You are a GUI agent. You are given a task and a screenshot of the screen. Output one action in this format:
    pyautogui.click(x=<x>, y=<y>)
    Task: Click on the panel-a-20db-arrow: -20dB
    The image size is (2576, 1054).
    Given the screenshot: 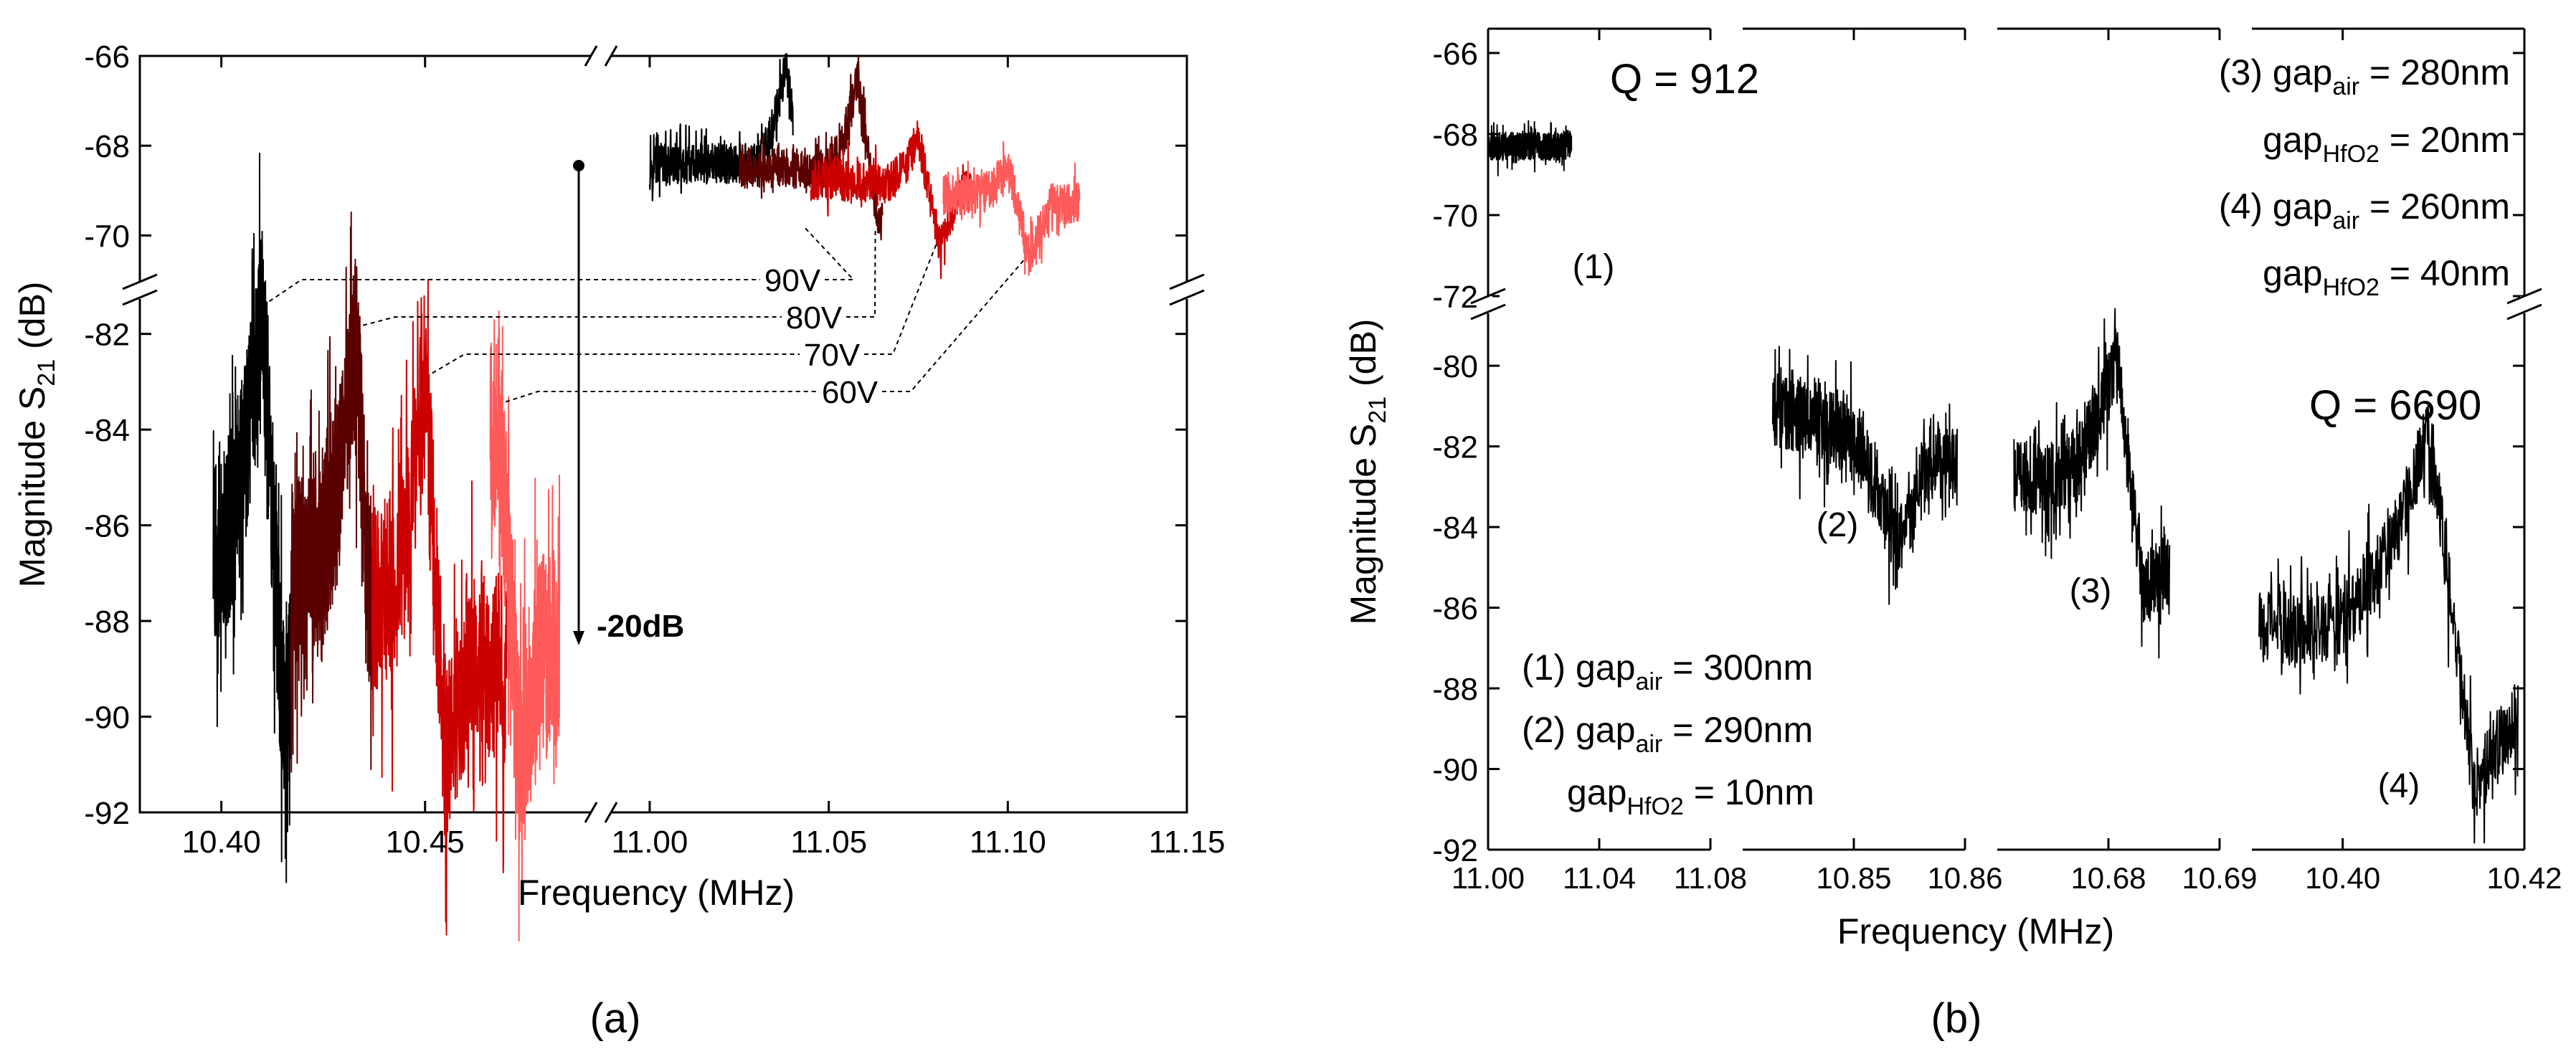 What is the action you would take?
    pyautogui.click(x=628, y=402)
    